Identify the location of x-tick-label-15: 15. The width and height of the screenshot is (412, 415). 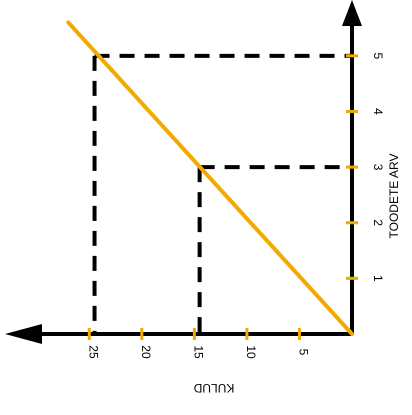
(198, 352).